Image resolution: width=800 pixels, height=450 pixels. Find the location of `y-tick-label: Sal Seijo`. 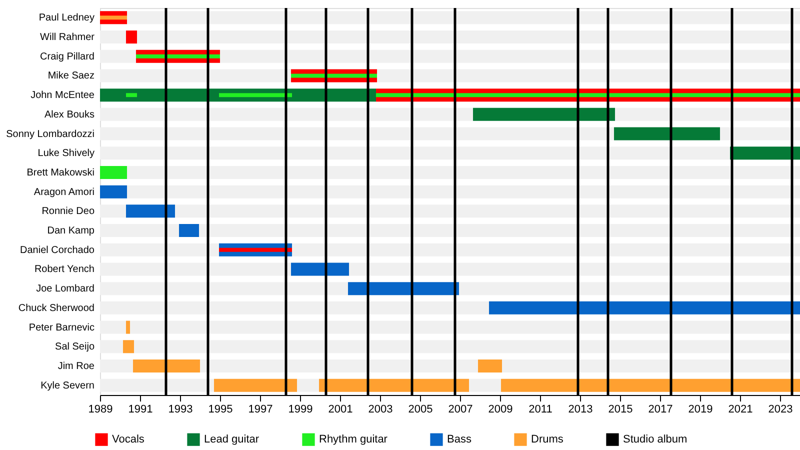

y-tick-label: Sal Seijo is located at coordinates (75, 347).